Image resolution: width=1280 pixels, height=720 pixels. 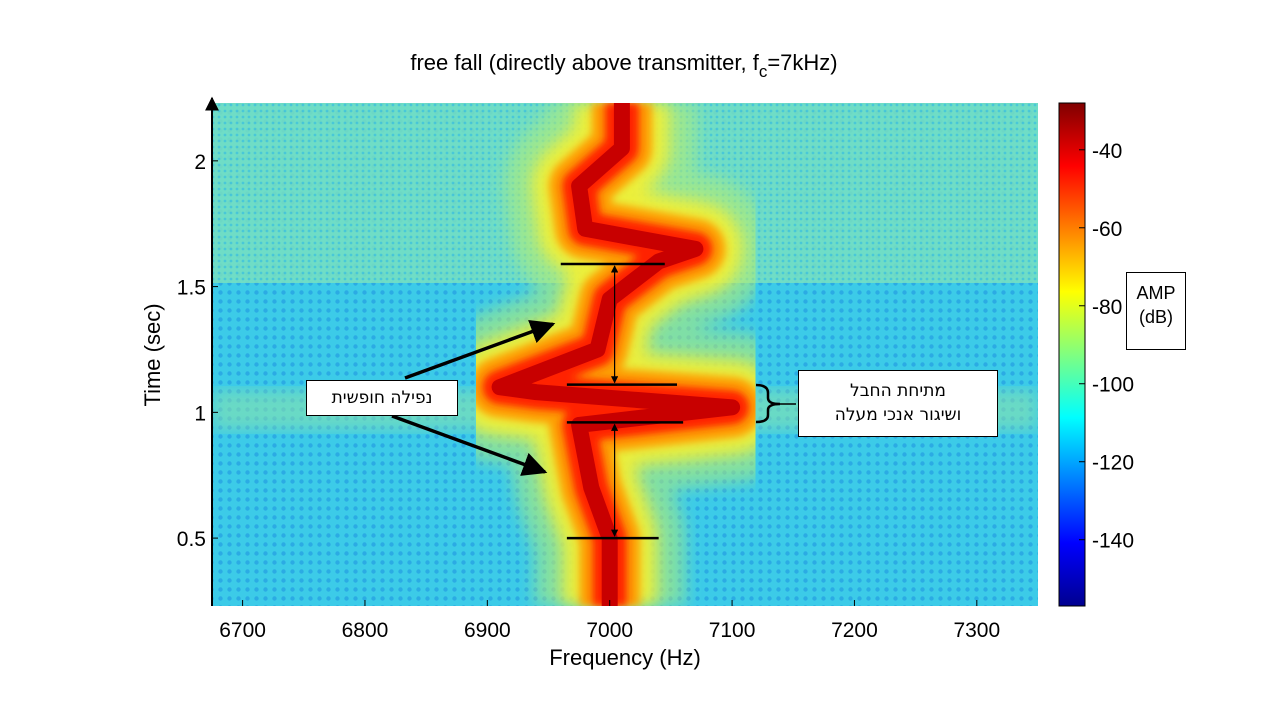 What do you see at coordinates (593, 401) in the screenshot?
I see `annotations` at bounding box center [593, 401].